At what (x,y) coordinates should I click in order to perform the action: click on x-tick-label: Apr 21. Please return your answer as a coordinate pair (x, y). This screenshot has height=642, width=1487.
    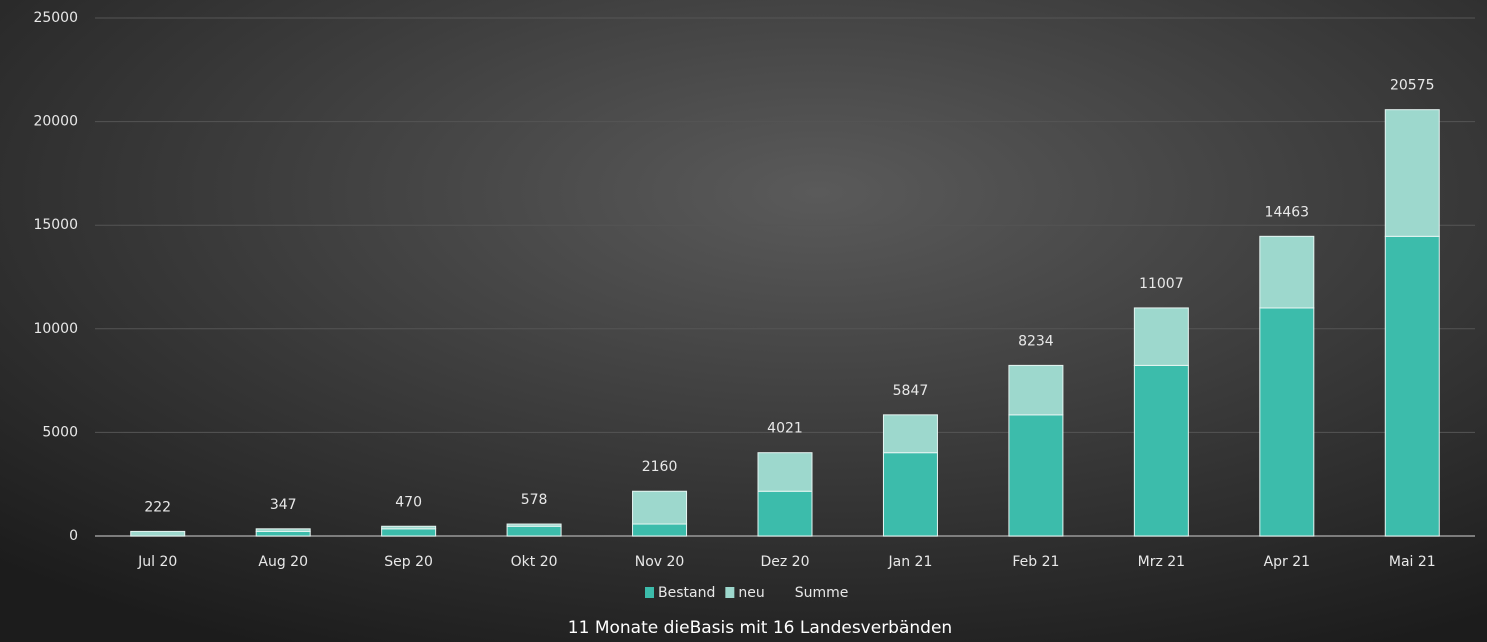
    Looking at the image, I should click on (1287, 562).